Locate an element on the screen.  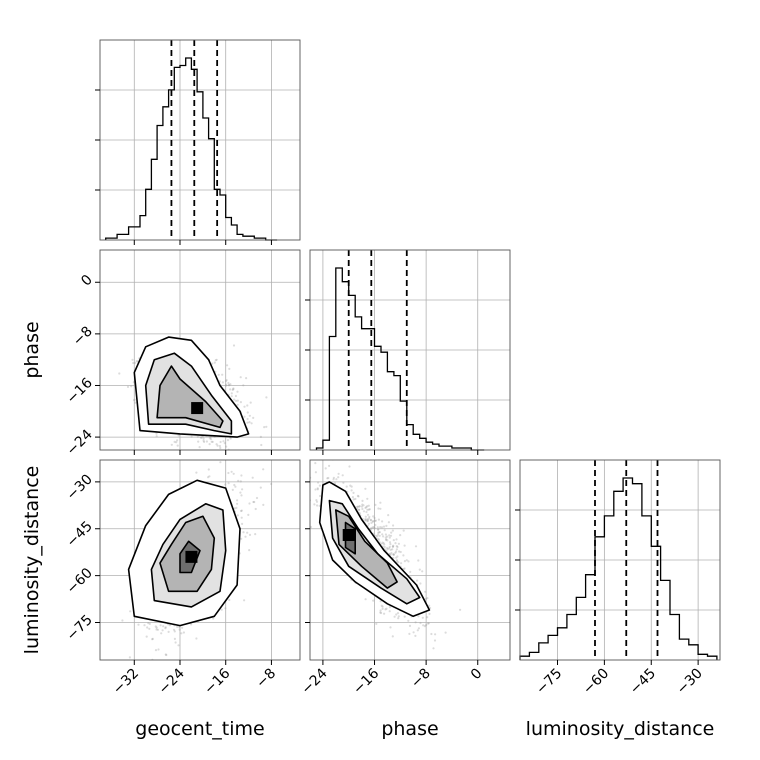
density-peak is located at coordinates (197, 408).